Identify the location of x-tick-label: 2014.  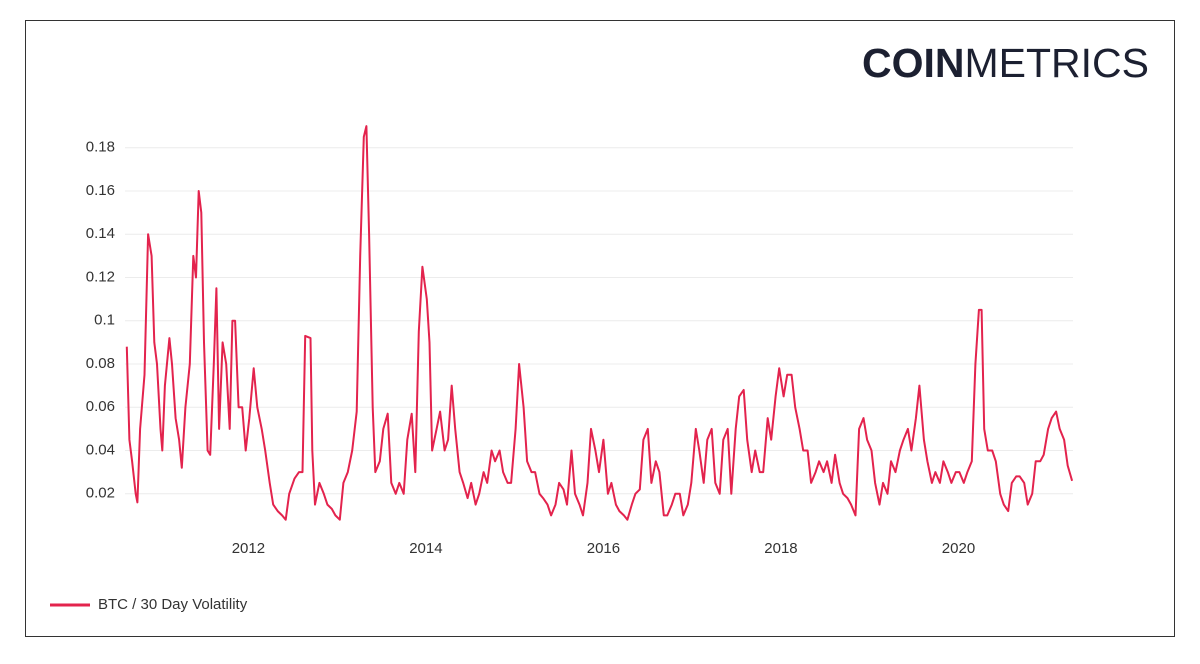
(425, 548).